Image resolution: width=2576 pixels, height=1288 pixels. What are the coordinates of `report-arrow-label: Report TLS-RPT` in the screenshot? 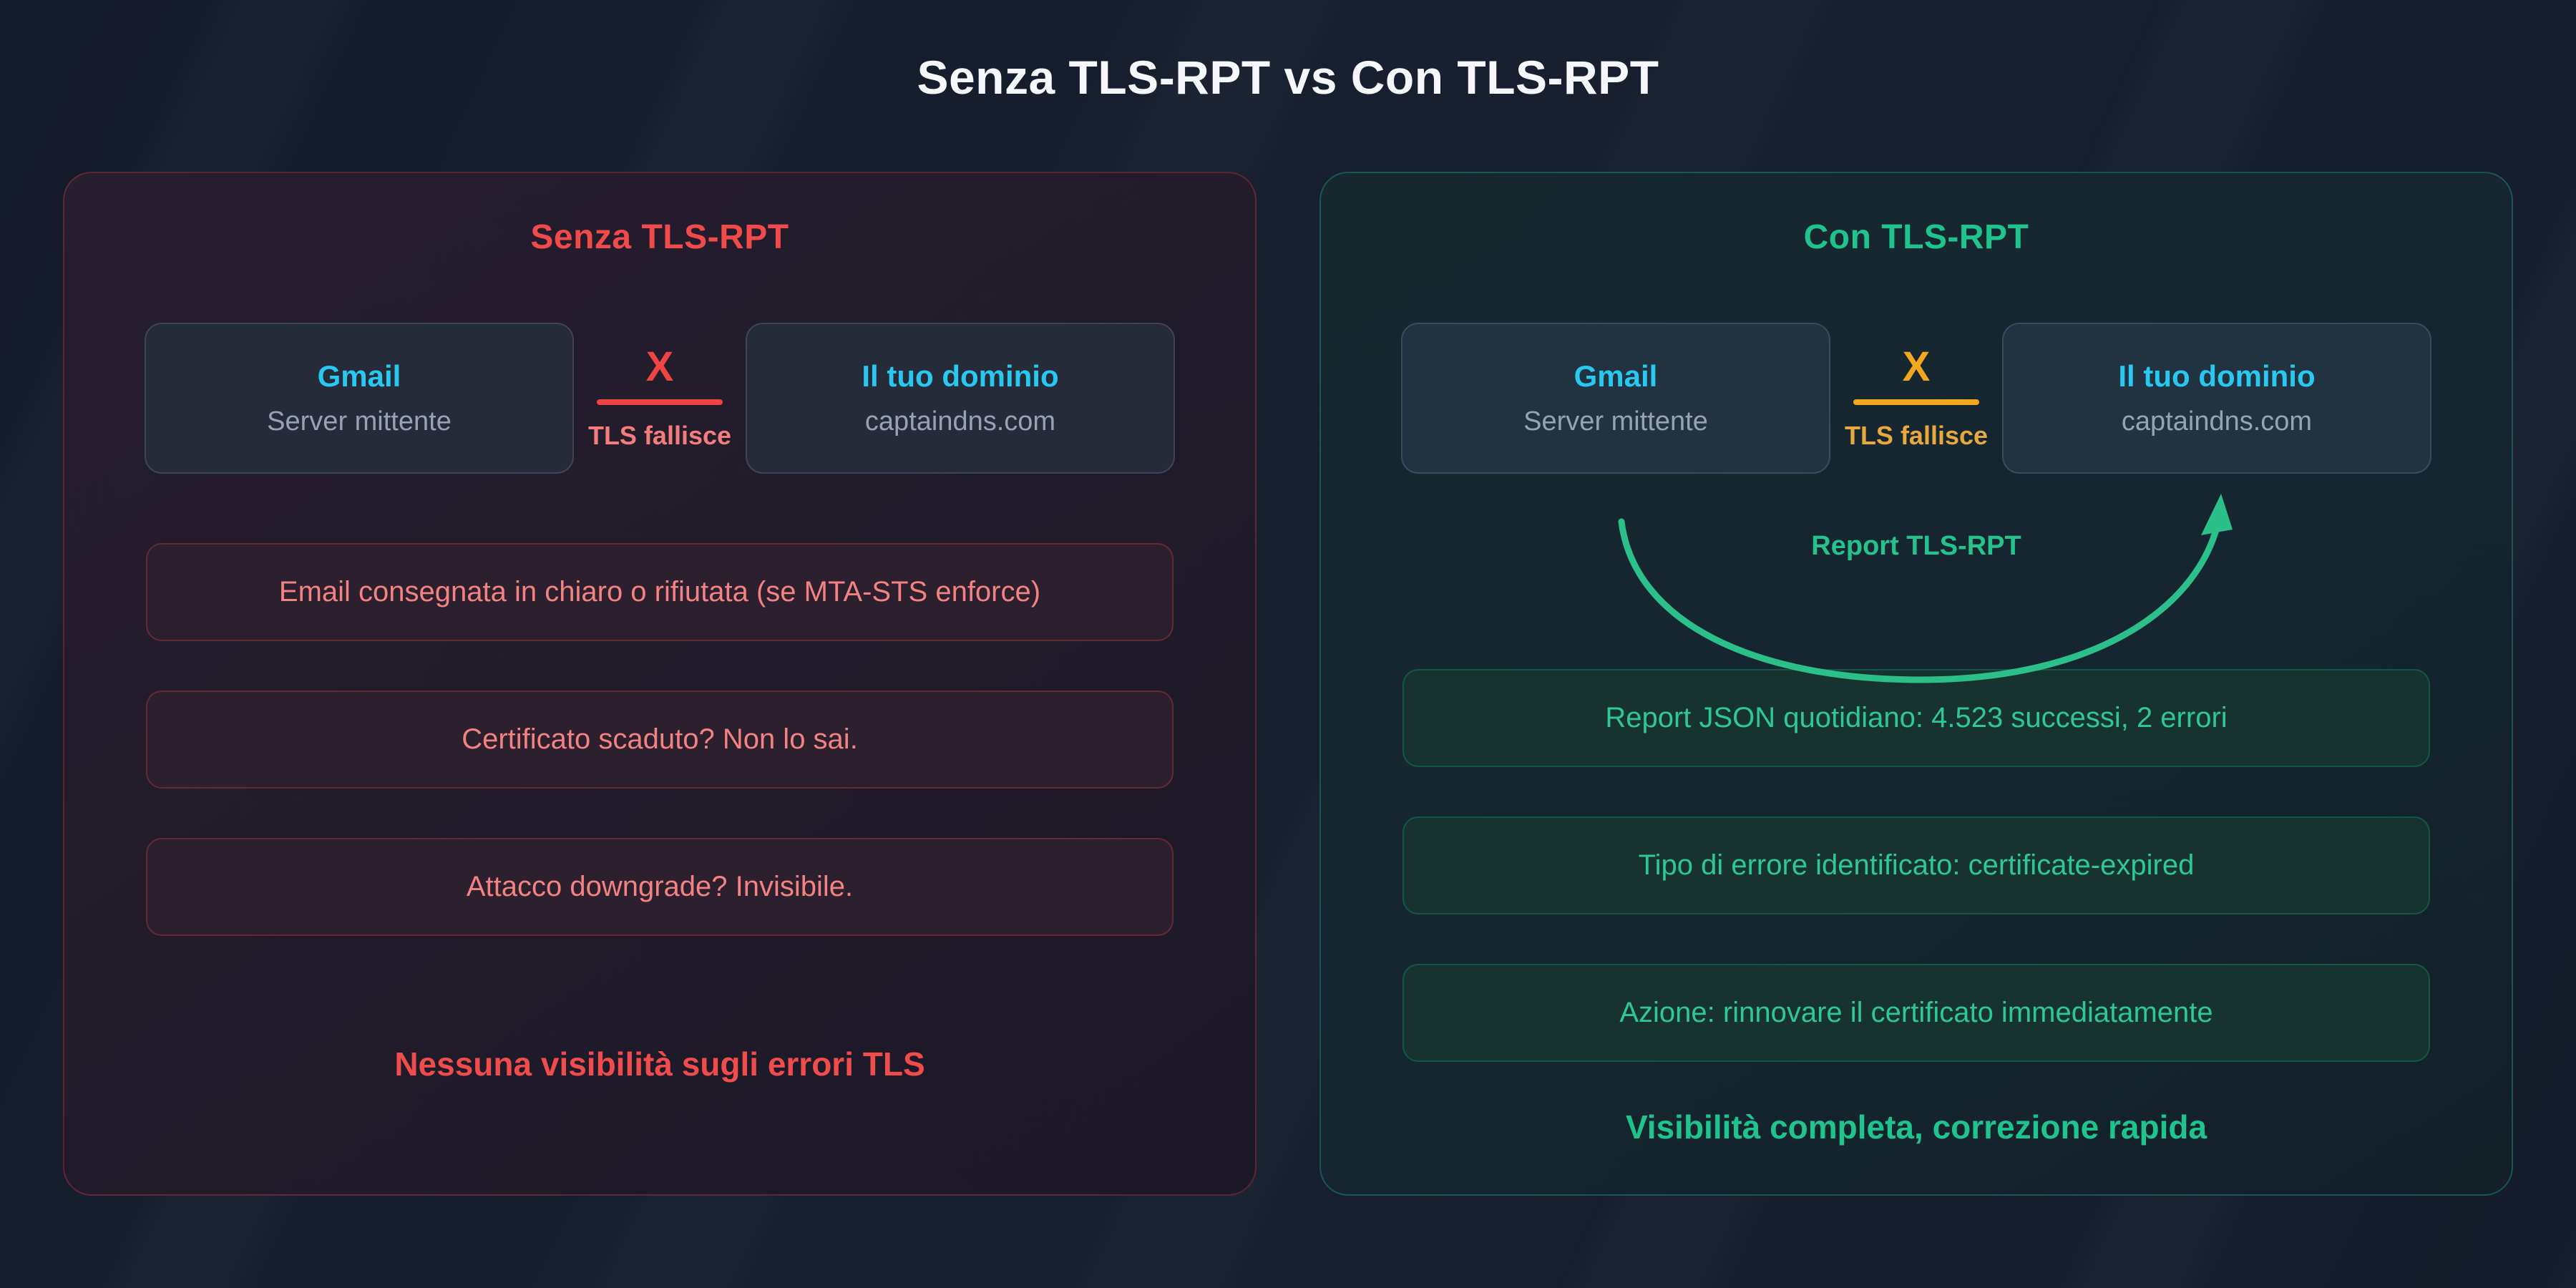 It's located at (1916, 546).